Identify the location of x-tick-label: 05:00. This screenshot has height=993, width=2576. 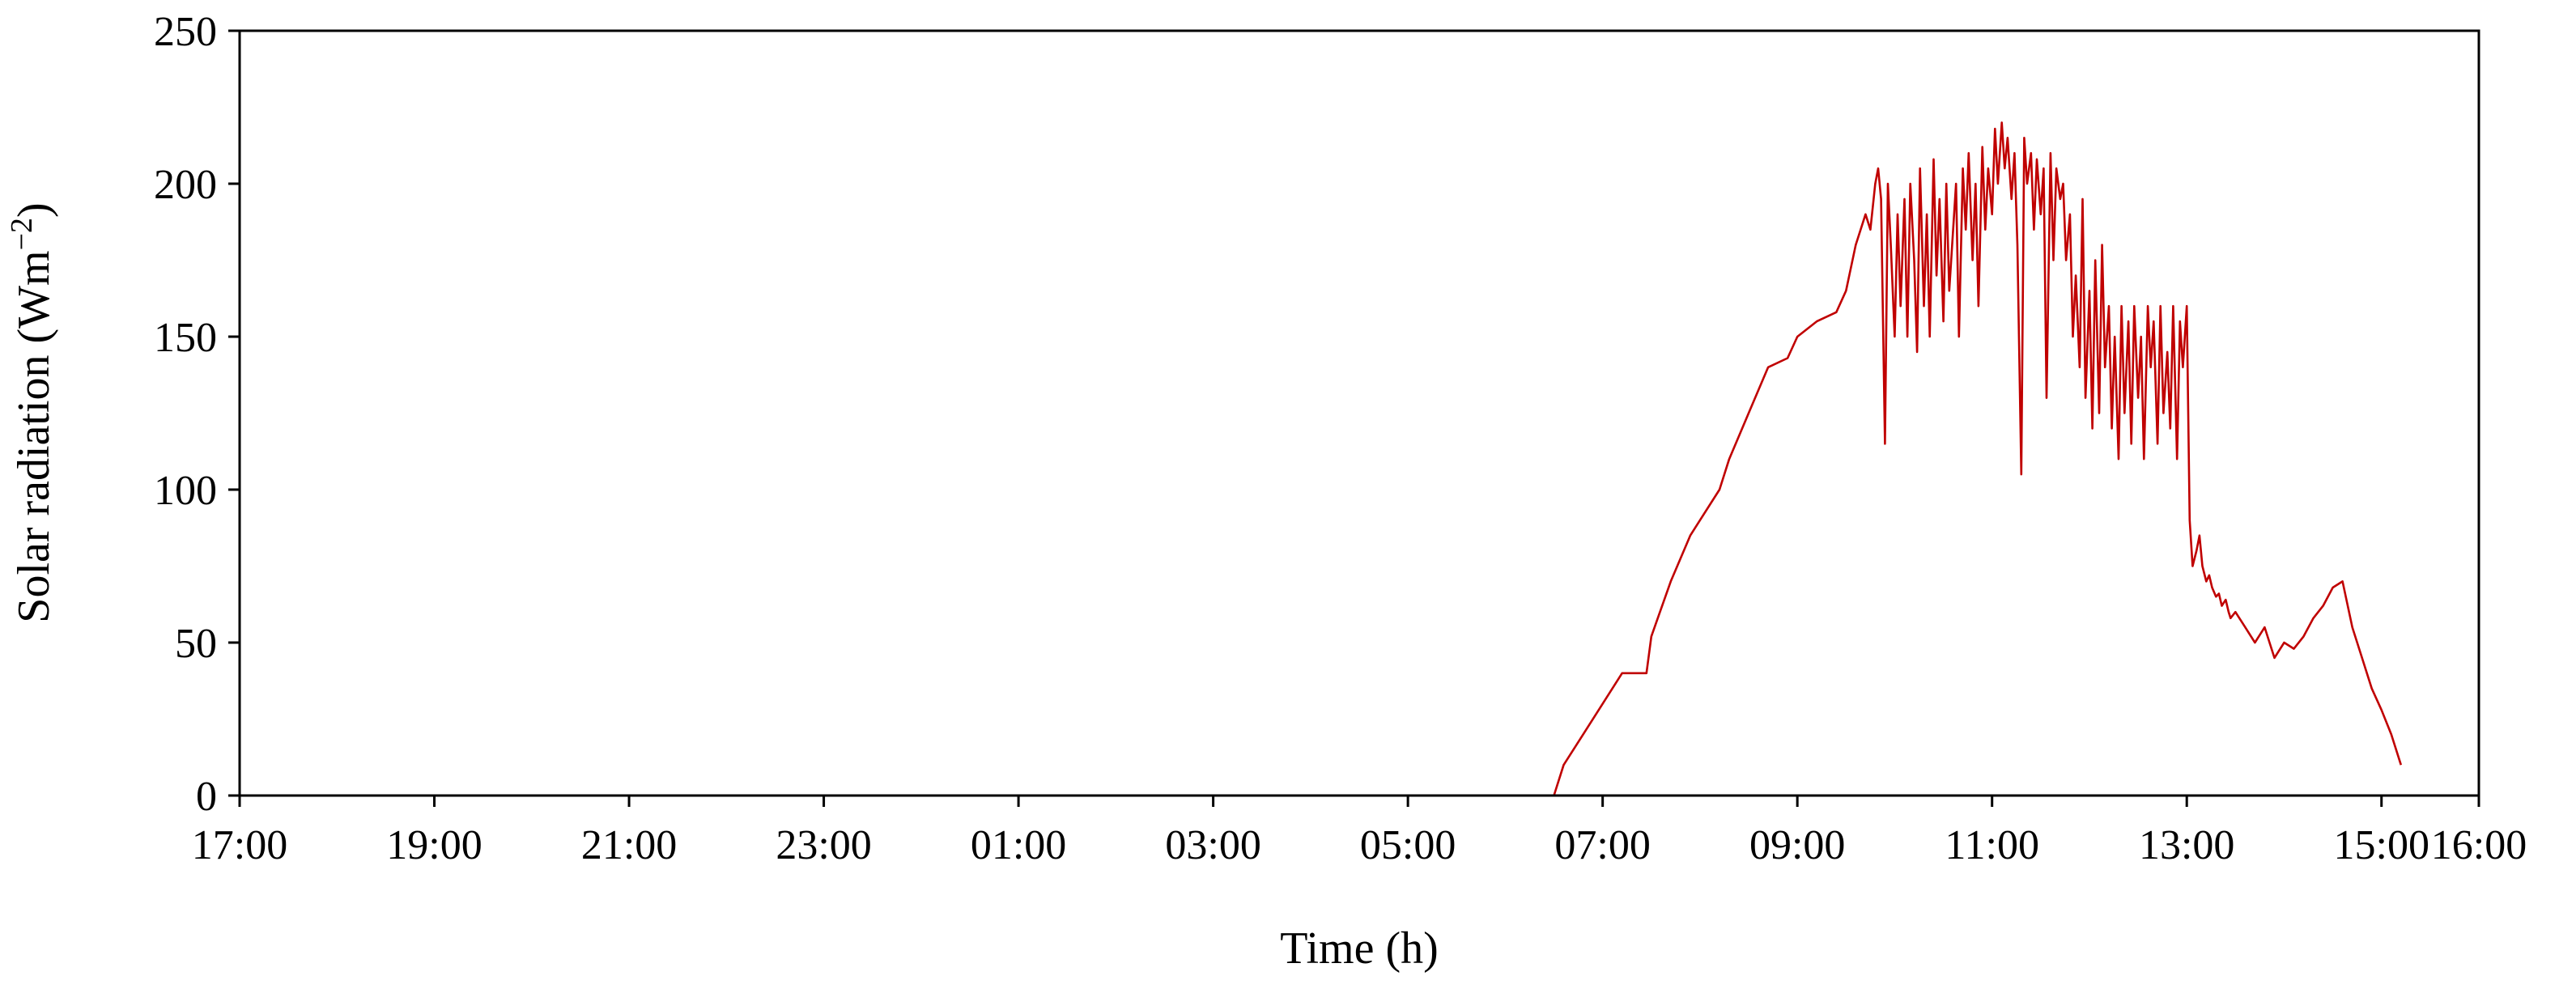
(1408, 845).